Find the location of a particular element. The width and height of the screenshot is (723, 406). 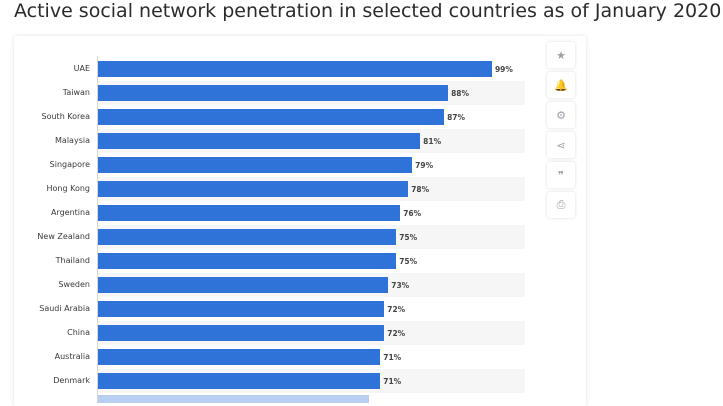

bar-argentina is located at coordinates (249, 213).